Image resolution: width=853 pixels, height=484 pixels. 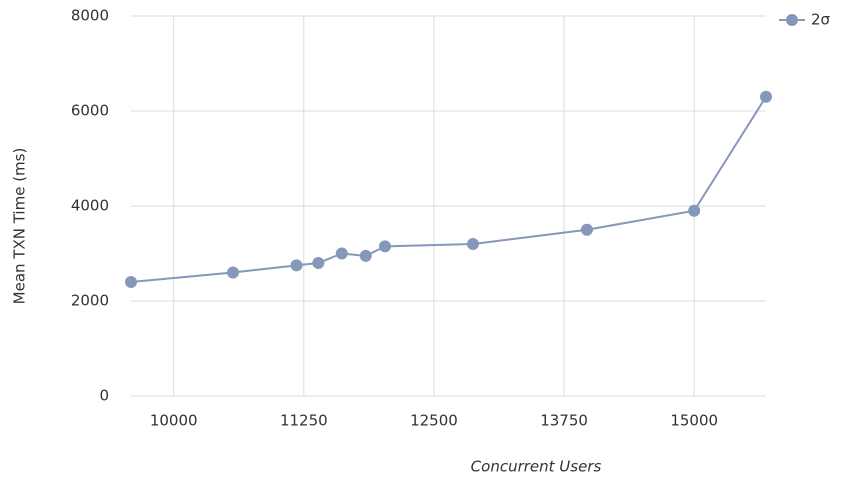 What do you see at coordinates (821, 20) in the screenshot?
I see `legend-label: 2σ` at bounding box center [821, 20].